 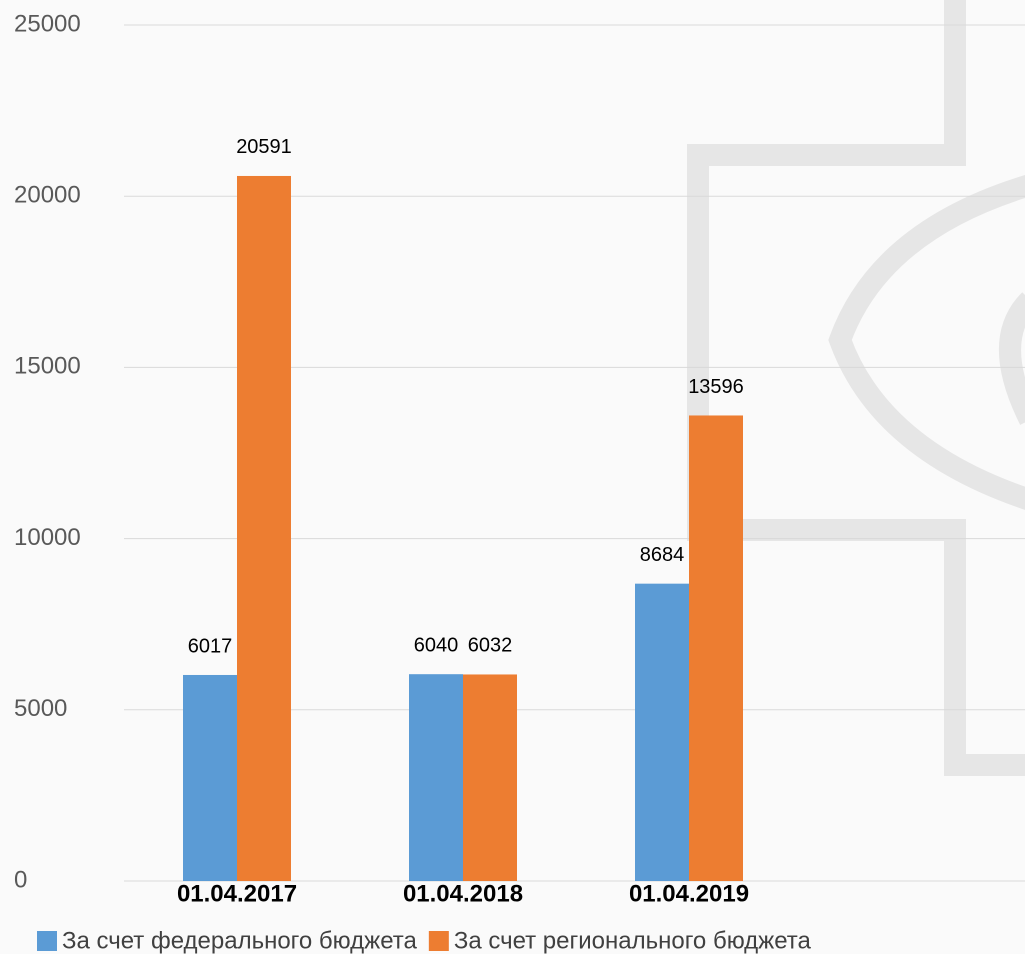 I want to click on legend-label: За счет федерального бюджета, so click(x=239, y=940).